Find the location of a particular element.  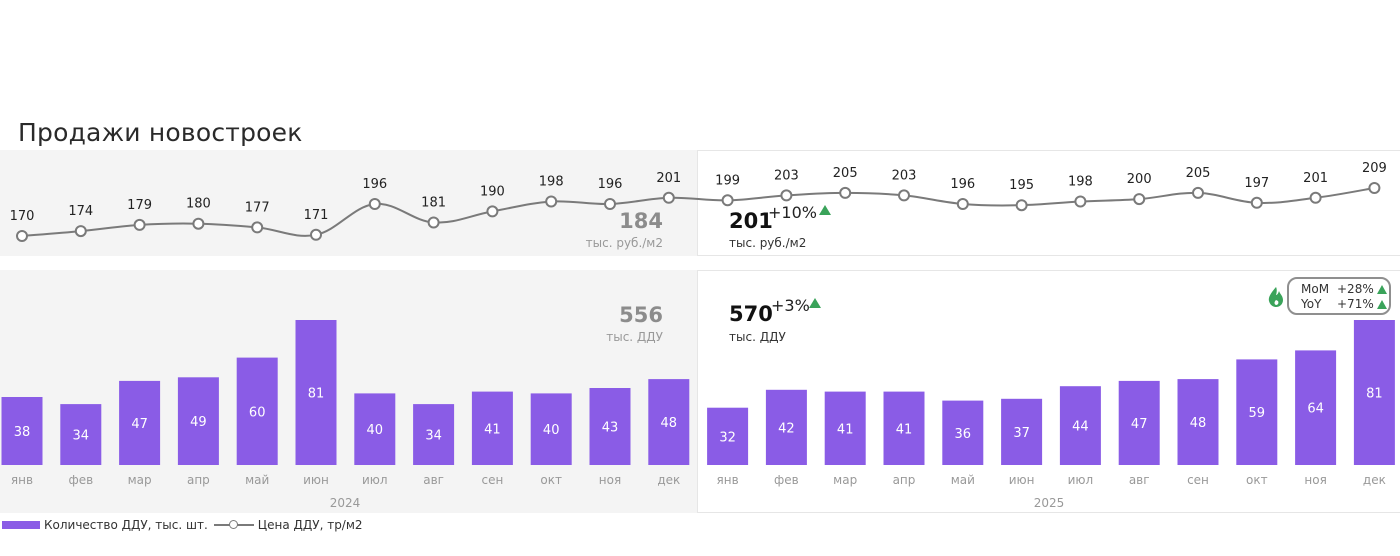

price-value-label: 181 is located at coordinates (433, 203).